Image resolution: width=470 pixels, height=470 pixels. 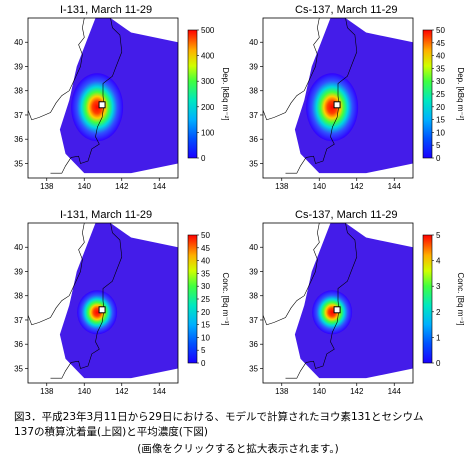 I want to click on colorbar-tick-label: 3, so click(x=438, y=286).